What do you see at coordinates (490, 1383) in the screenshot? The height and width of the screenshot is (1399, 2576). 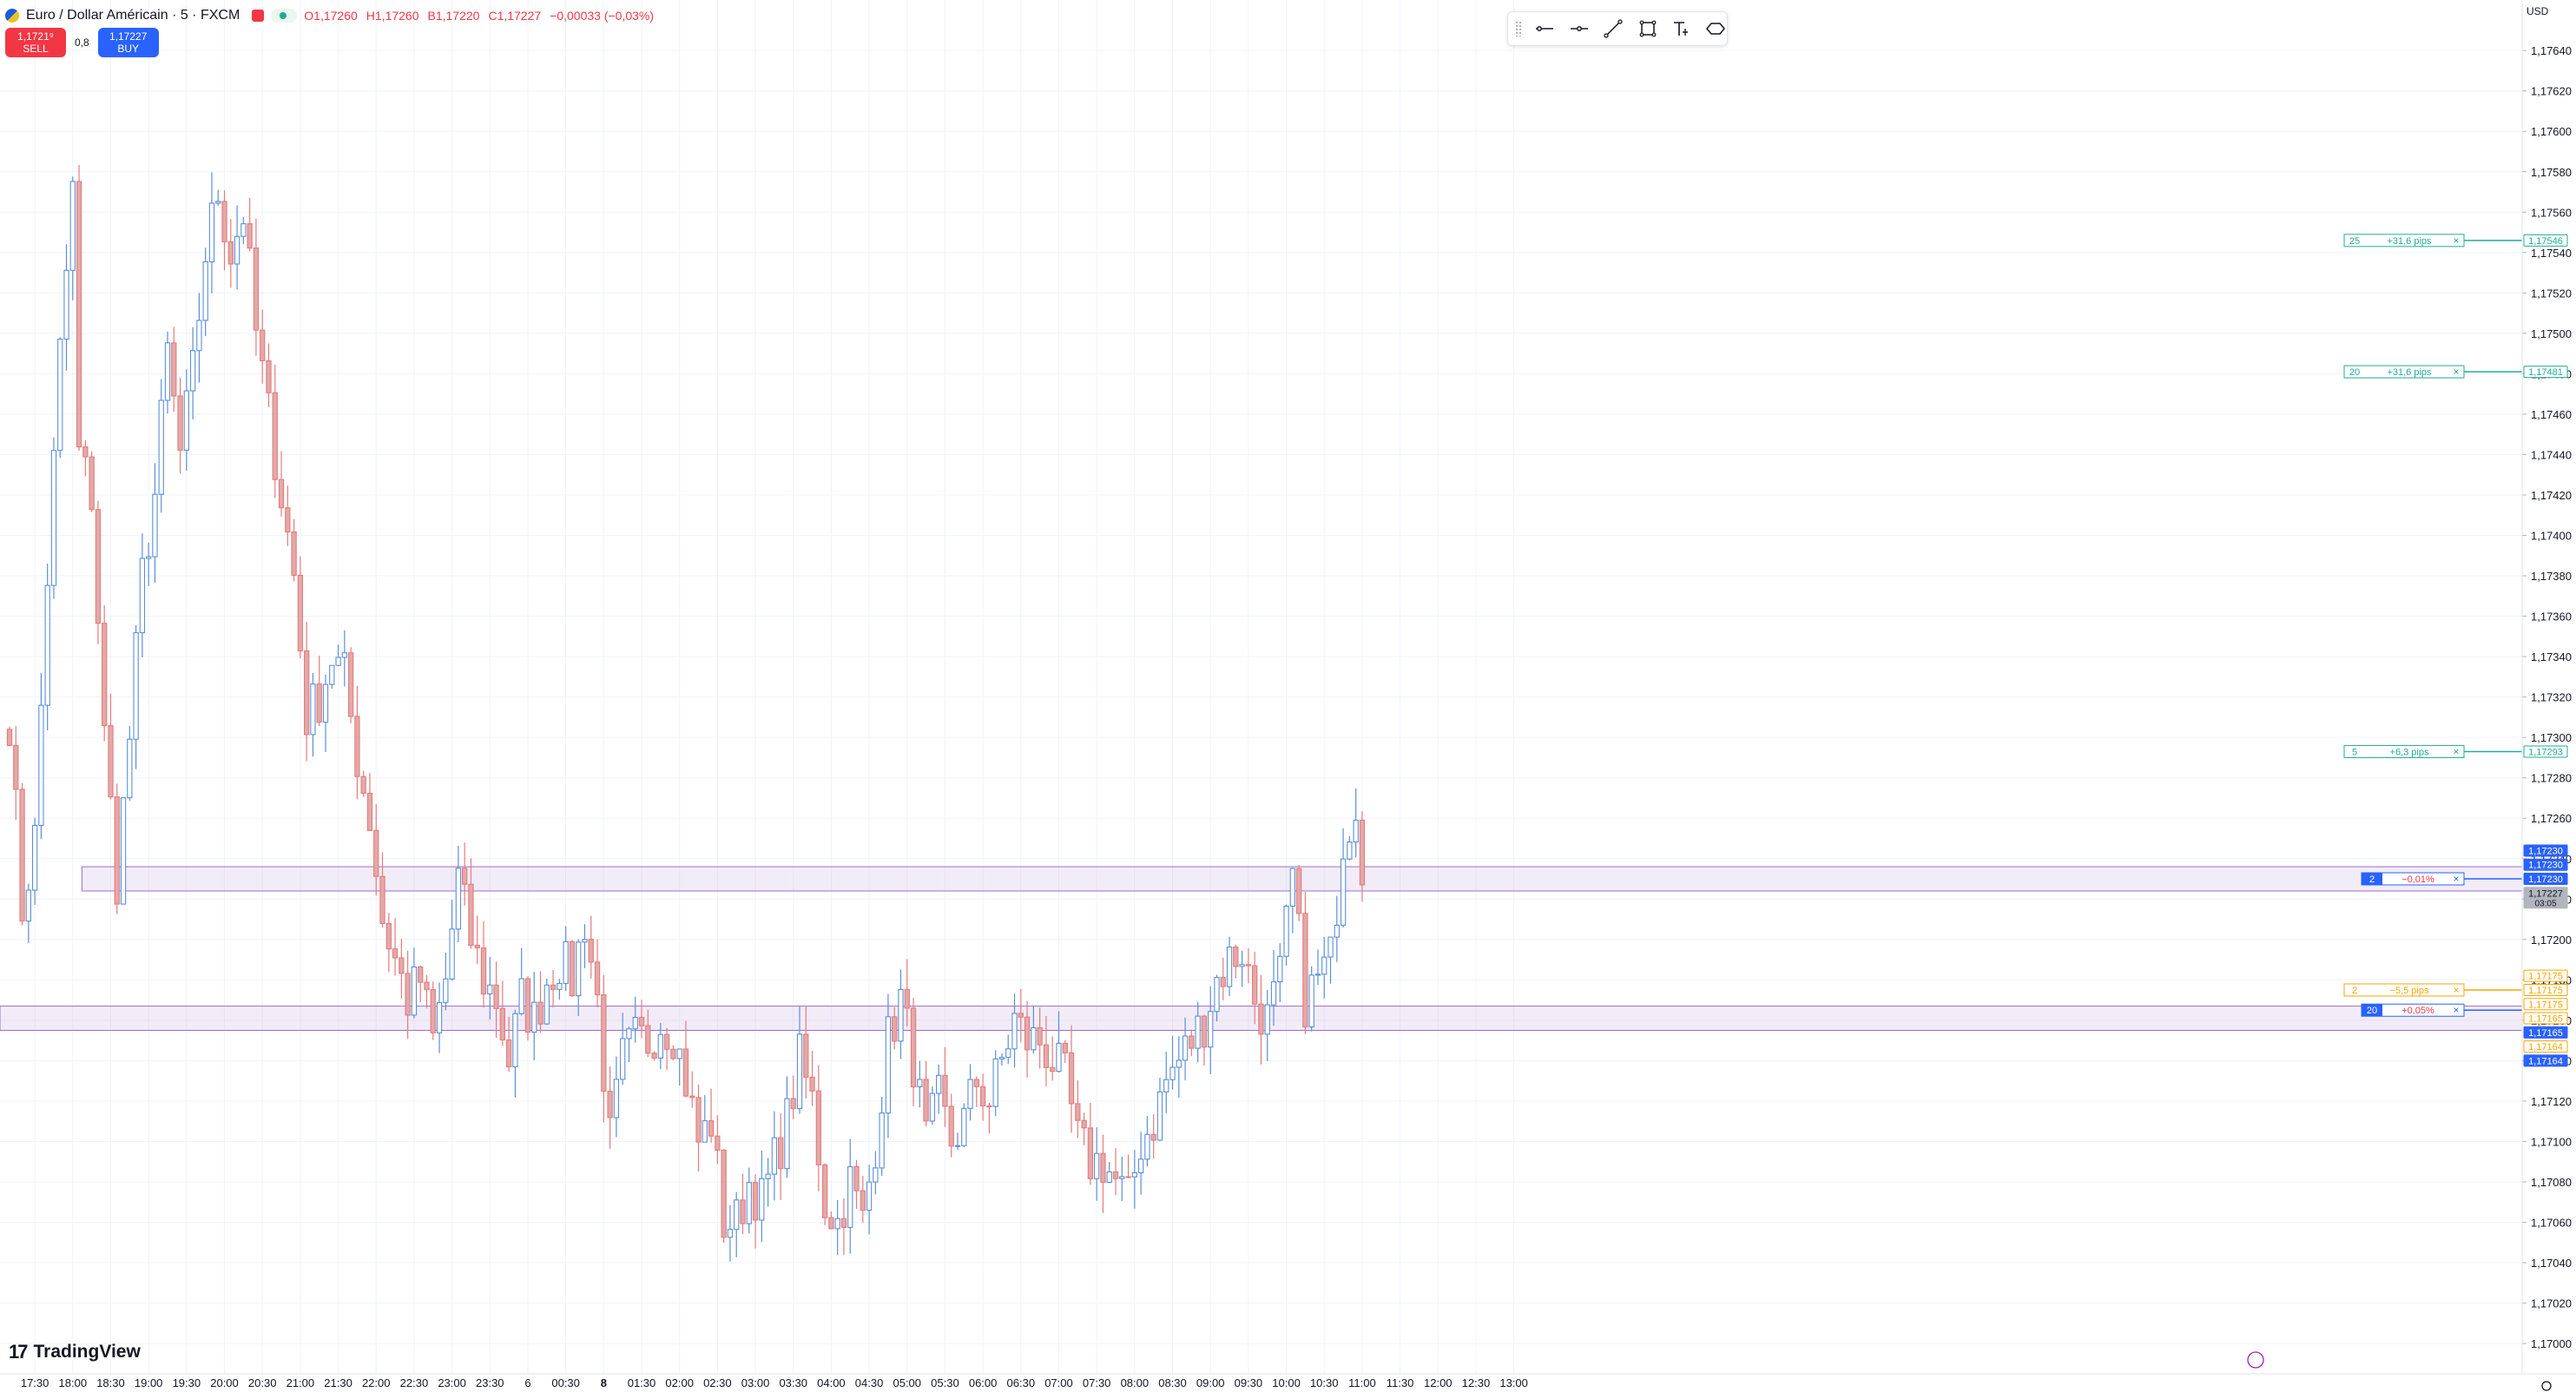 I see `x-tick-label: 23:30` at bounding box center [490, 1383].